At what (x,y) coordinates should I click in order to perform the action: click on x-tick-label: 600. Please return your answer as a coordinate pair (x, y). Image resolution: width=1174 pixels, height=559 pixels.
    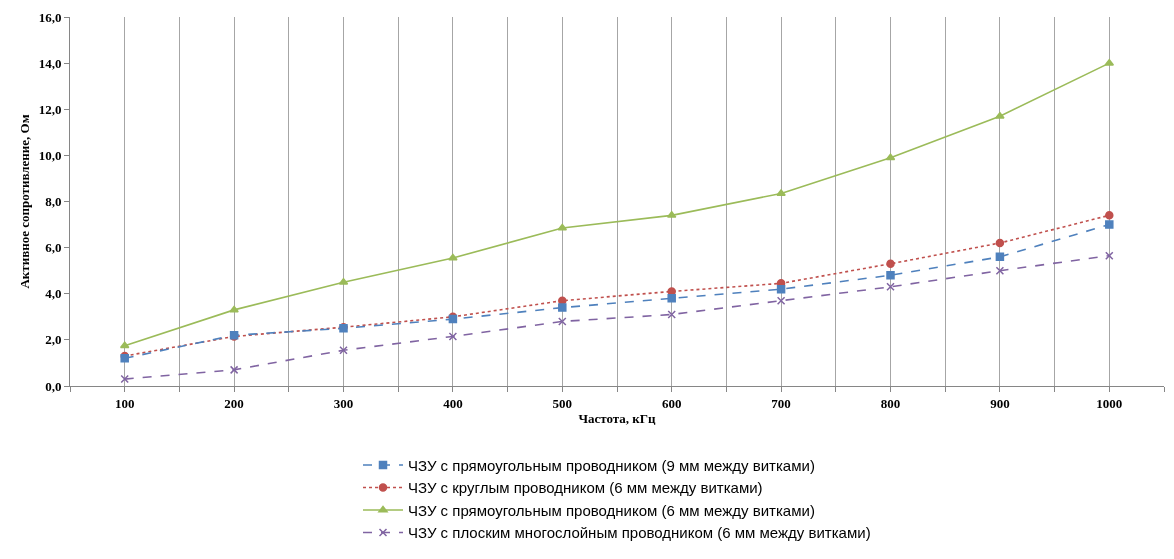
    Looking at the image, I should click on (671, 403).